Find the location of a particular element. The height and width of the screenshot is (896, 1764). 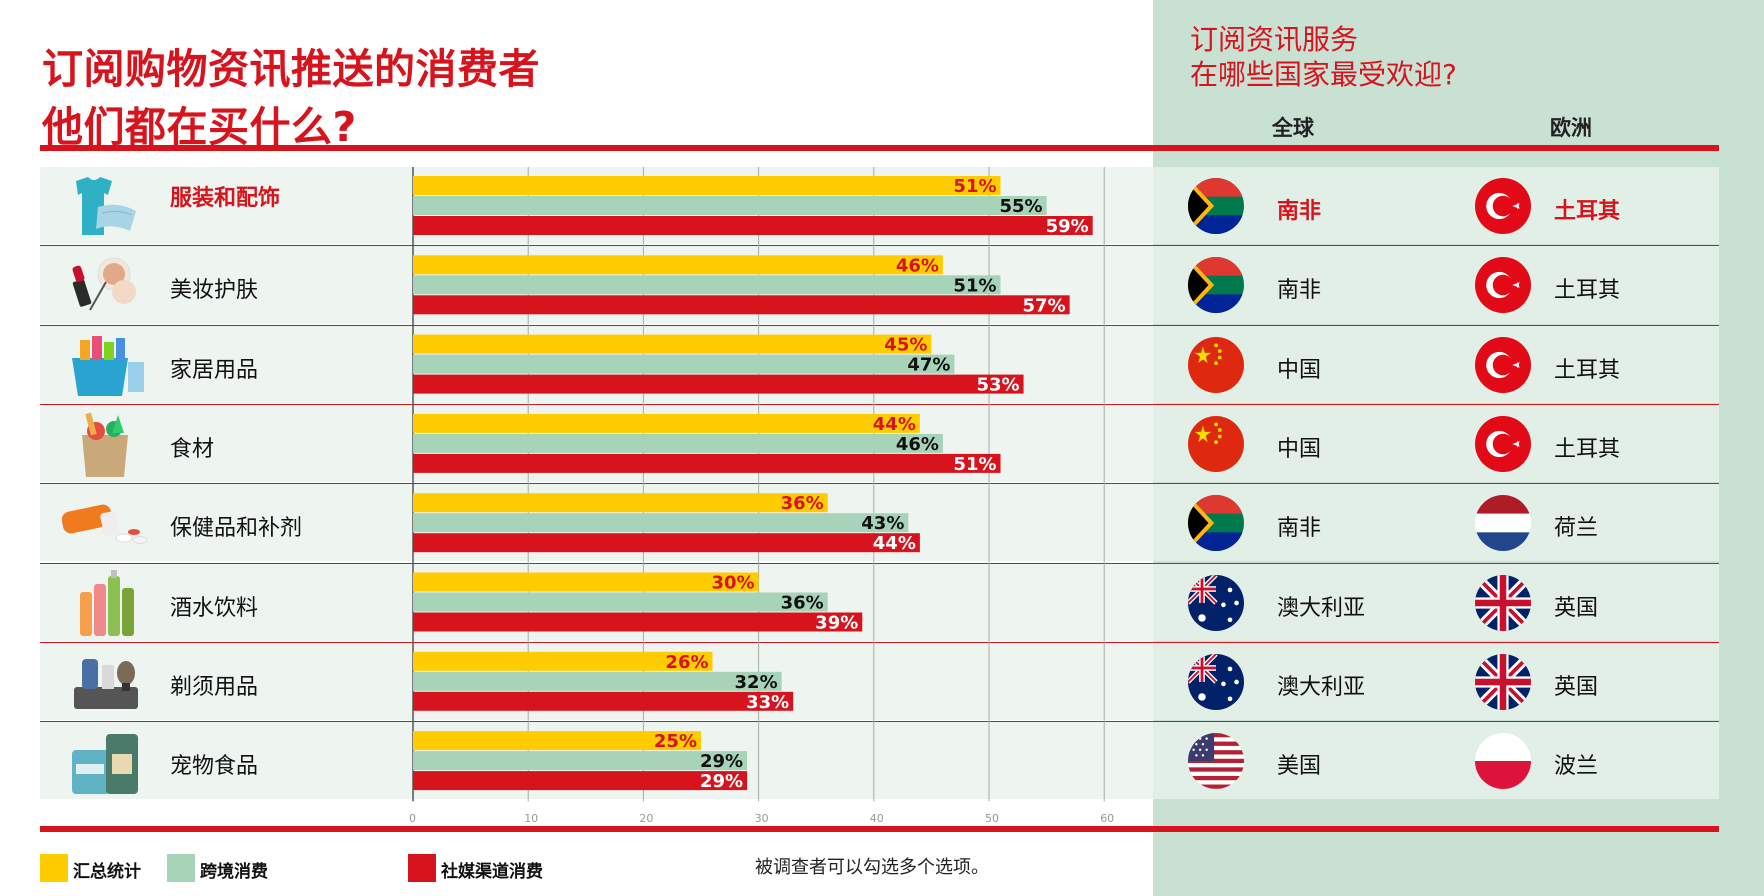

data-label: 26% is located at coordinates (686, 662).